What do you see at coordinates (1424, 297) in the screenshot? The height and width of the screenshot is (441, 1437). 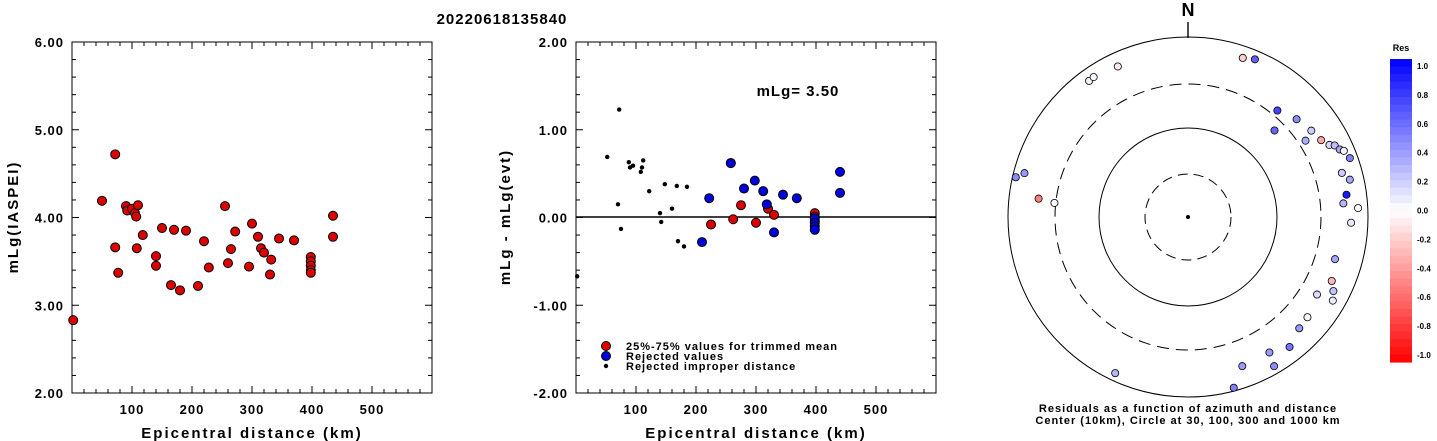 I see `colorbar-tick-label: -0.6` at bounding box center [1424, 297].